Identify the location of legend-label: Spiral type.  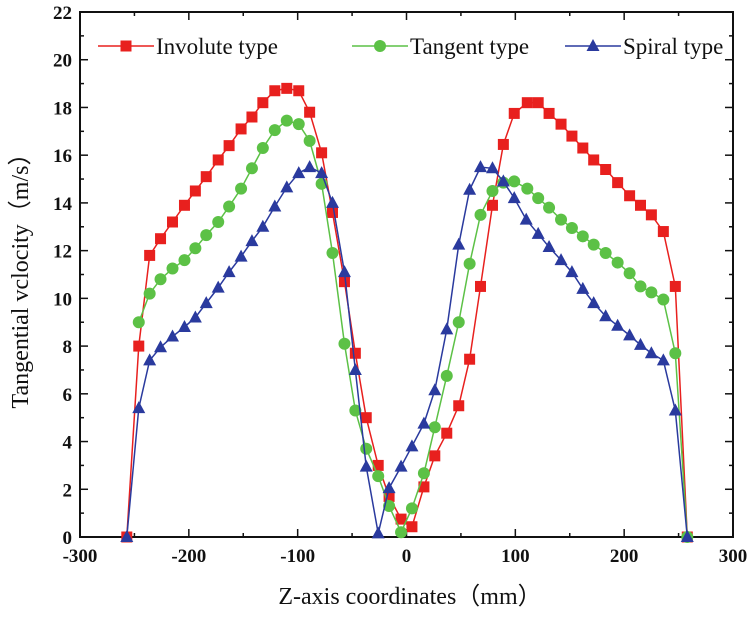
(673, 46).